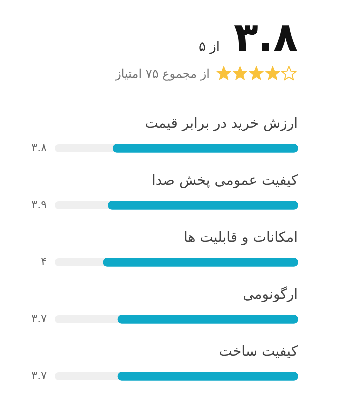 The image size is (340, 415). What do you see at coordinates (44, 261) in the screenshot?
I see `data-label: ۴` at bounding box center [44, 261].